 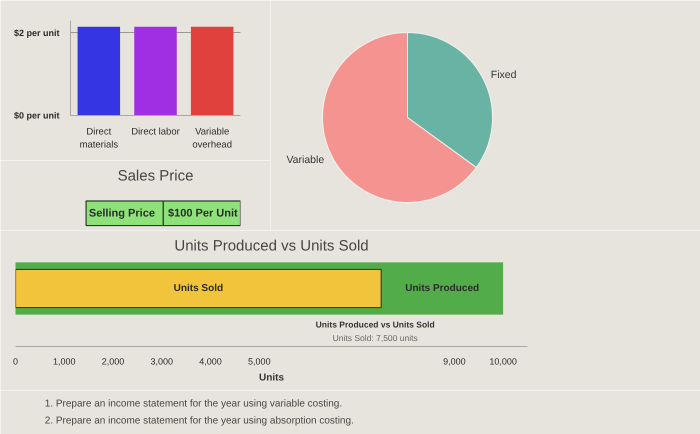 What do you see at coordinates (210, 361) in the screenshot?
I see `x-tick-label: 4,000` at bounding box center [210, 361].